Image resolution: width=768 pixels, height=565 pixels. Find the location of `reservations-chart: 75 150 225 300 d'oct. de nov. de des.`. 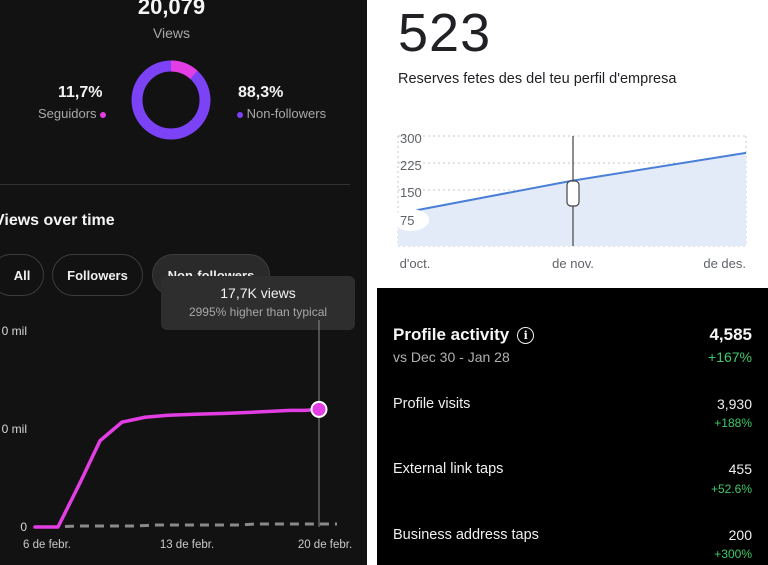

reservations-chart: 75 150 225 300 d'oct. de nov. de des. is located at coordinates (570, 201).